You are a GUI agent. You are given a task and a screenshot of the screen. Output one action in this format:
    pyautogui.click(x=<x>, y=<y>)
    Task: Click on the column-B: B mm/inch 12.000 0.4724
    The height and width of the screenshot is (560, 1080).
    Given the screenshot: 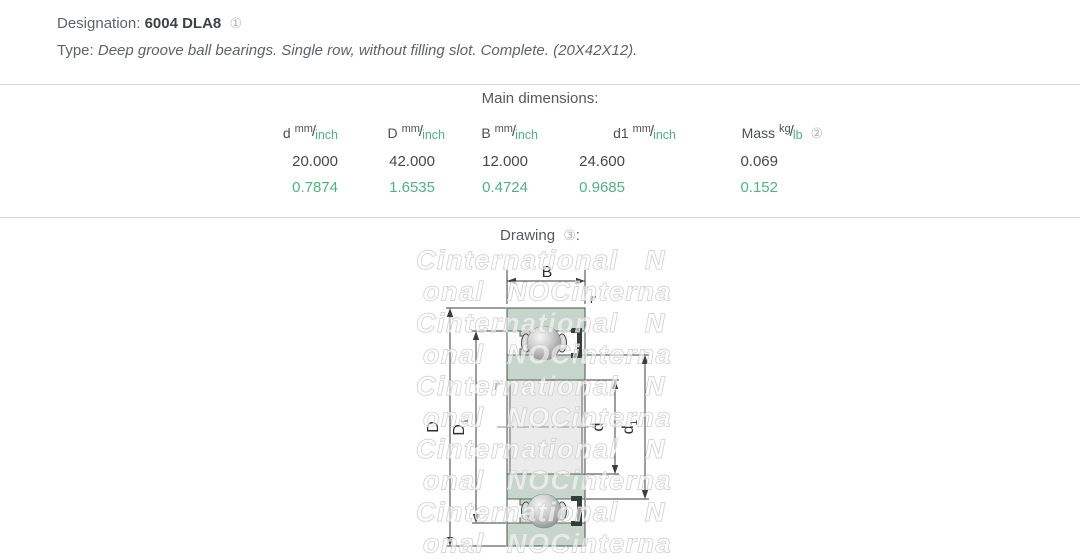 What is the action you would take?
    pyautogui.click(x=486, y=157)
    